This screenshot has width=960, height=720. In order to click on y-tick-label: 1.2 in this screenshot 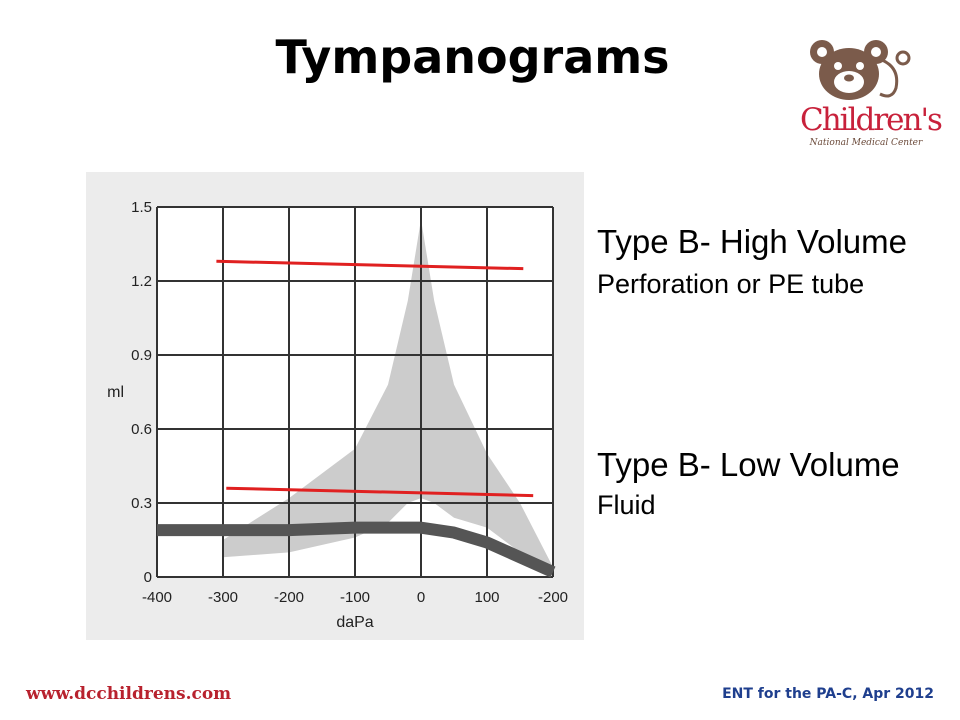, I will do `click(141, 281)`.